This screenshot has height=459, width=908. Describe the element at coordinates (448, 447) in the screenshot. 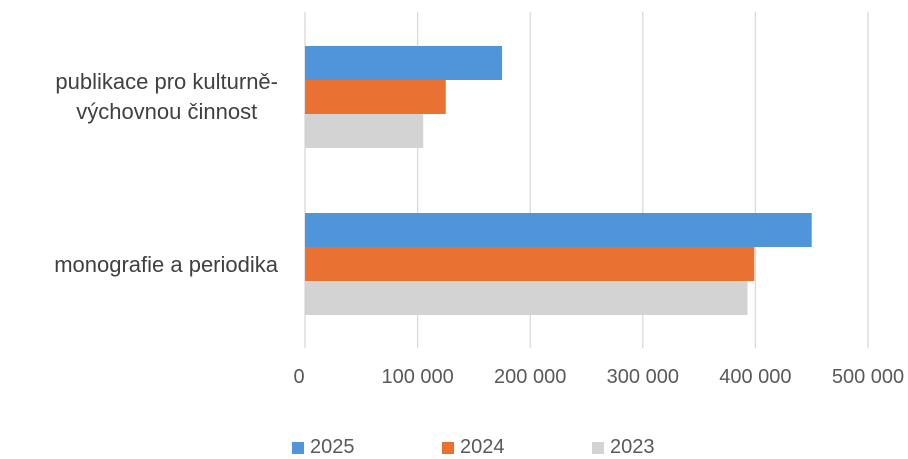

I see `legend-swatch-2024` at that location.